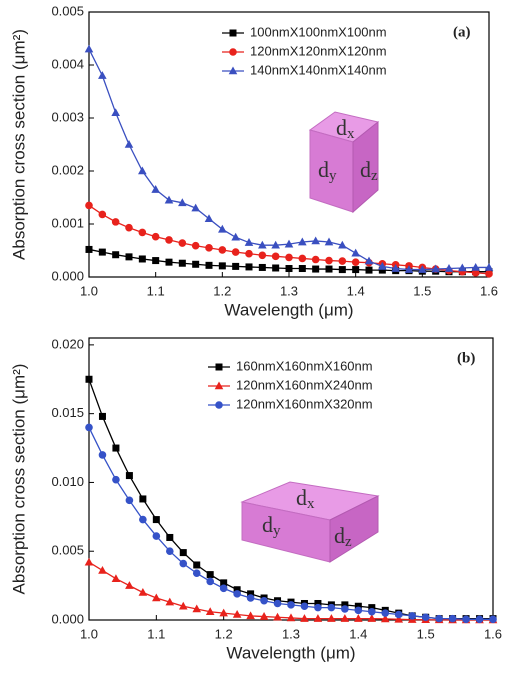  What do you see at coordinates (493, 633) in the screenshot?
I see `x-tick-label: 1.6` at bounding box center [493, 633].